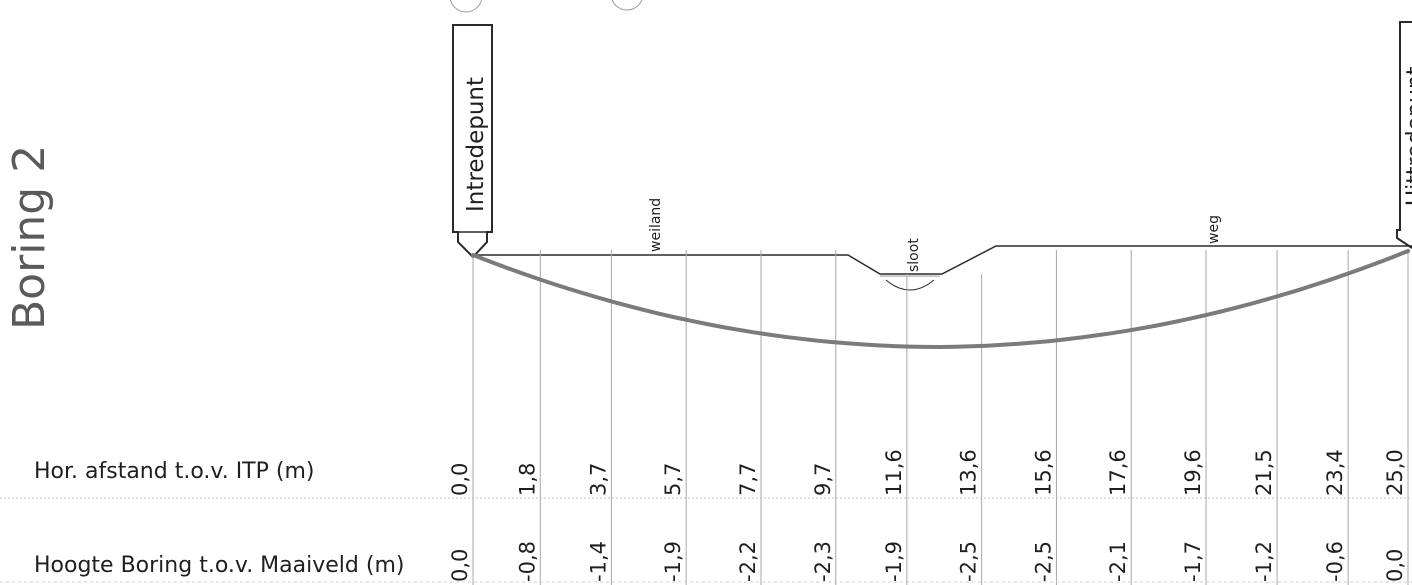 This screenshot has height=585, width=1412. What do you see at coordinates (1395, 472) in the screenshot?
I see `distance-value: 25,0` at bounding box center [1395, 472].